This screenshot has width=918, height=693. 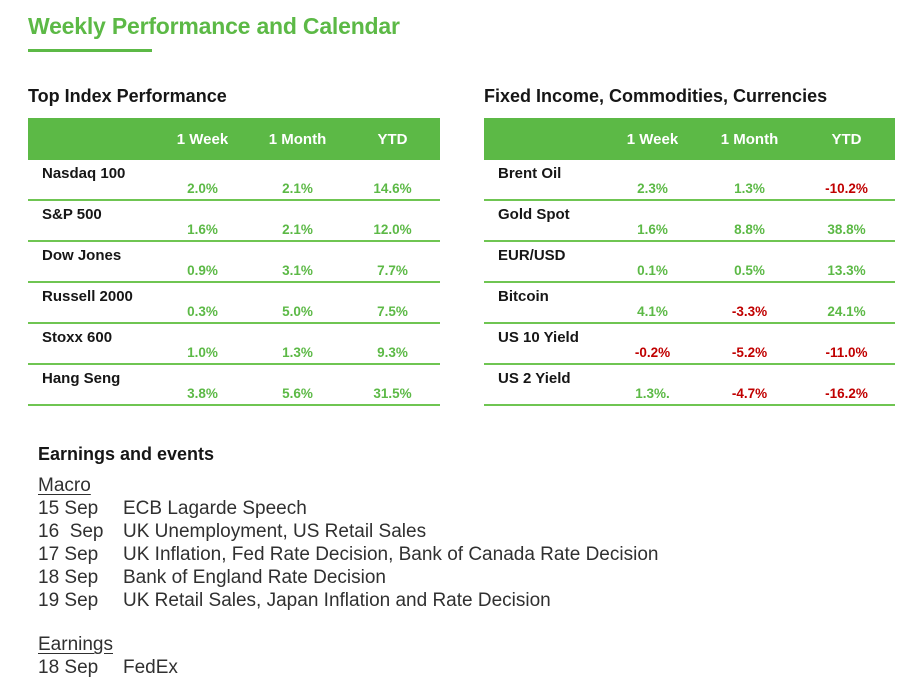 What do you see at coordinates (534, 215) in the screenshot?
I see `row-name: Gold Spot` at bounding box center [534, 215].